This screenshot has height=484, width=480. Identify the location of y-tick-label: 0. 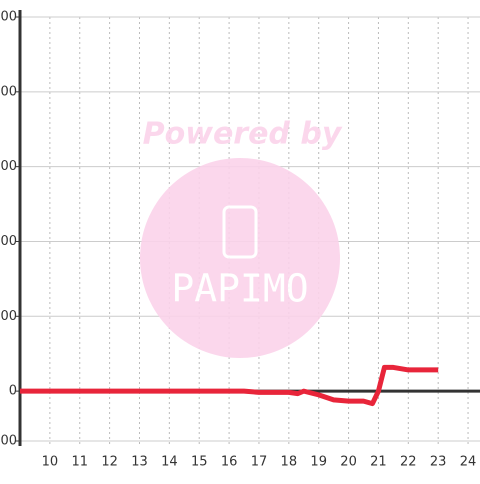
(13, 391).